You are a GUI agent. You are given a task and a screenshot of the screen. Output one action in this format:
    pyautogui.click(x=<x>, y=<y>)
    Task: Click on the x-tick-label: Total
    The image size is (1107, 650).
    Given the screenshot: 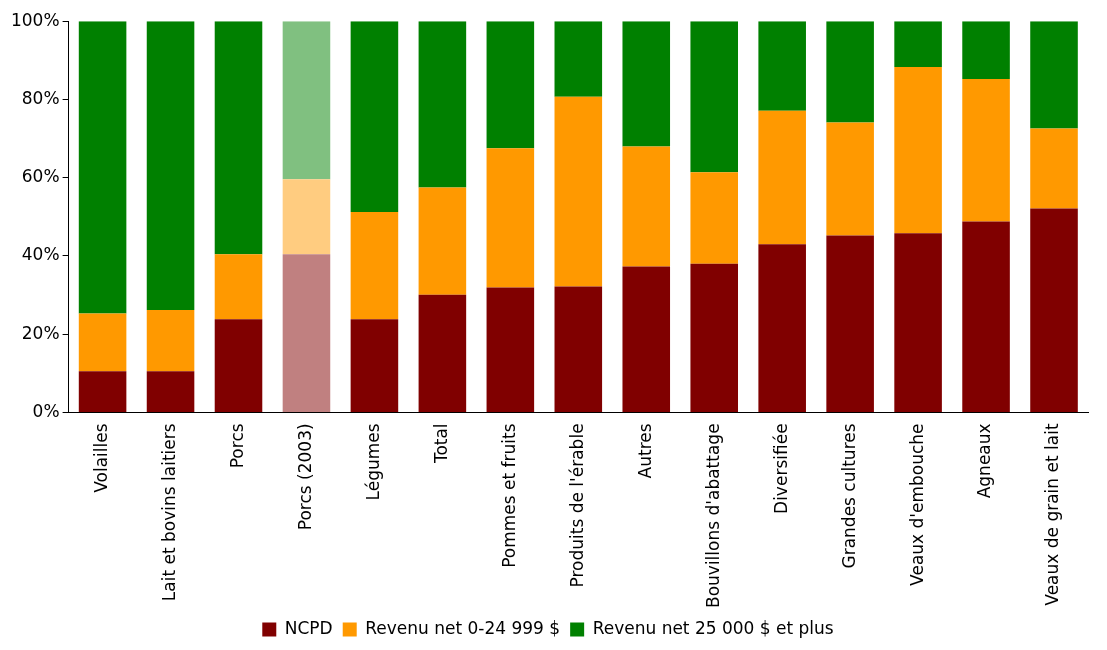 What is the action you would take?
    pyautogui.click(x=440, y=444)
    